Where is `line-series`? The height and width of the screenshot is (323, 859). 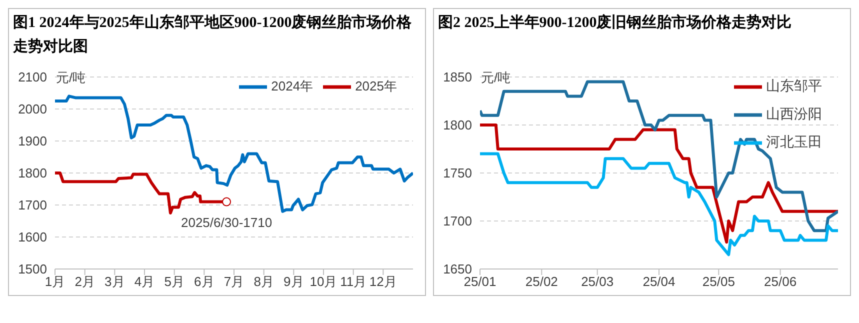
line-series is located at coordinates (659, 204).